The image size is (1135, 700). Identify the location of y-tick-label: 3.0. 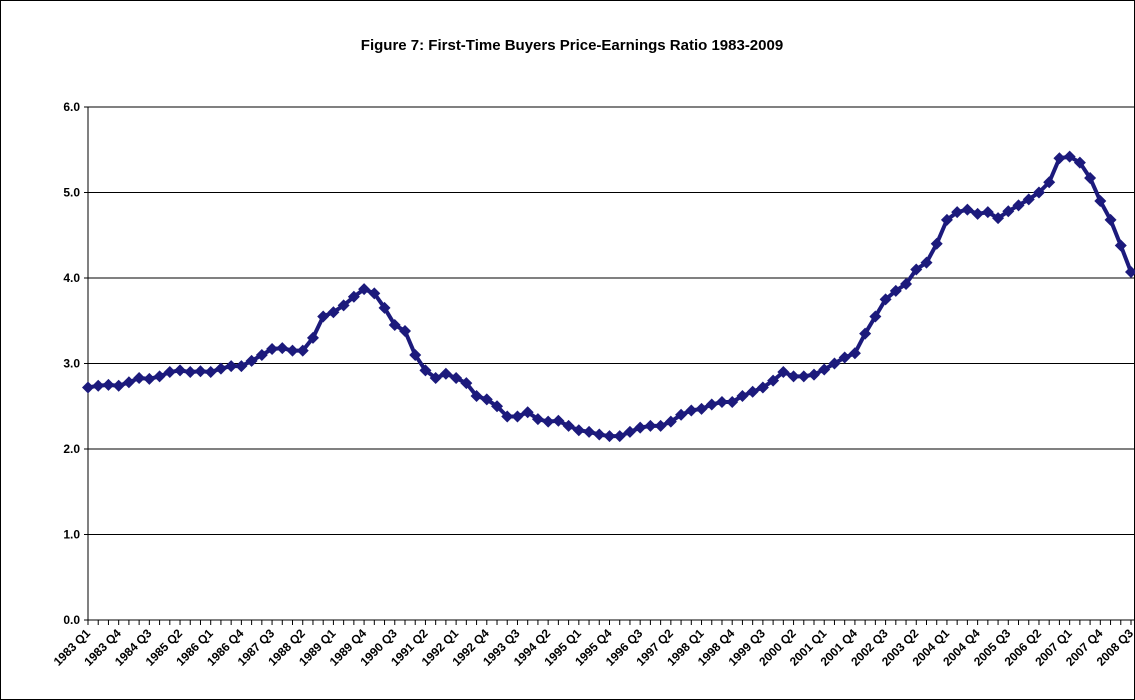
(71, 364).